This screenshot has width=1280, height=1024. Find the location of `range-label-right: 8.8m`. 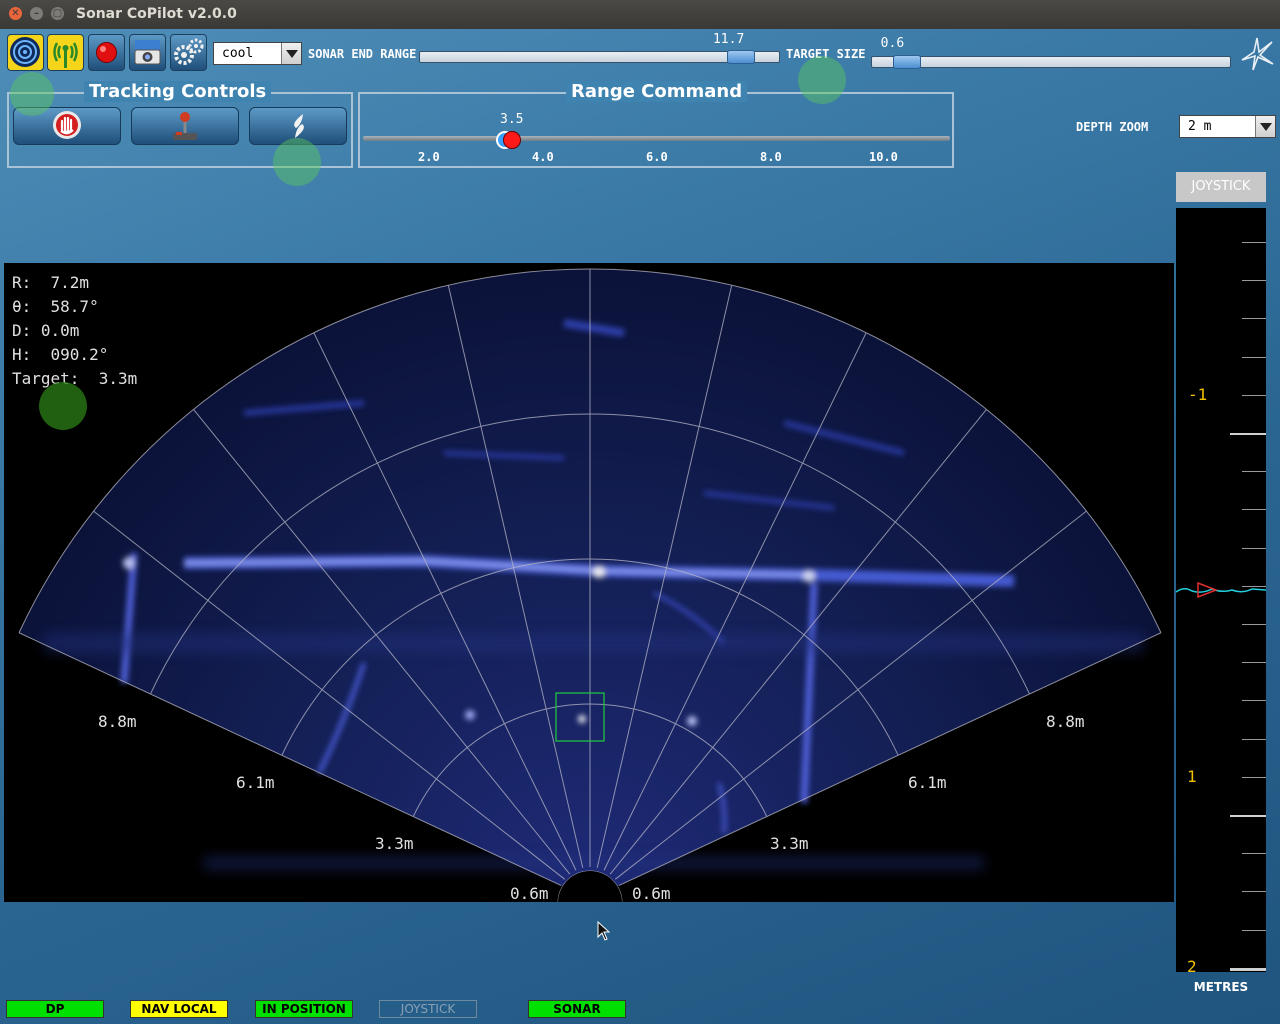

range-label-right: 8.8m is located at coordinates (1065, 721).